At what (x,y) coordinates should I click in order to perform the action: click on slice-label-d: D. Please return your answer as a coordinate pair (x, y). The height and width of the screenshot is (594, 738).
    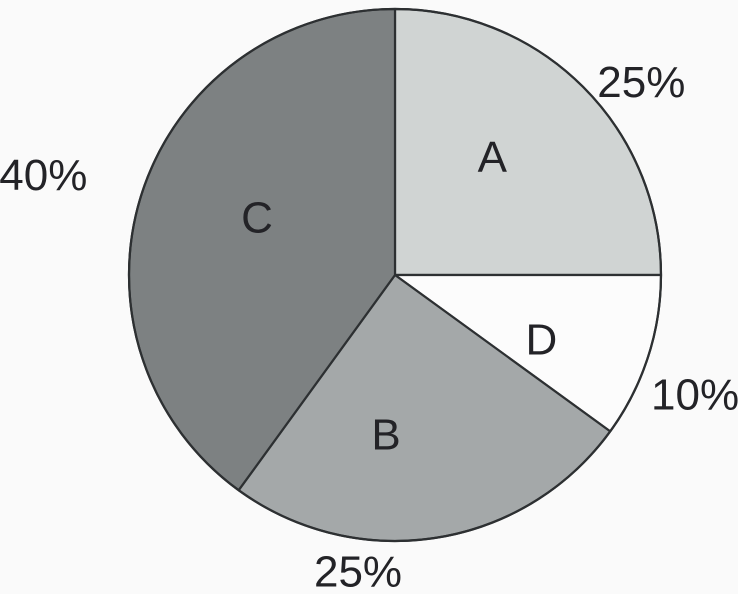
    Looking at the image, I should click on (542, 339).